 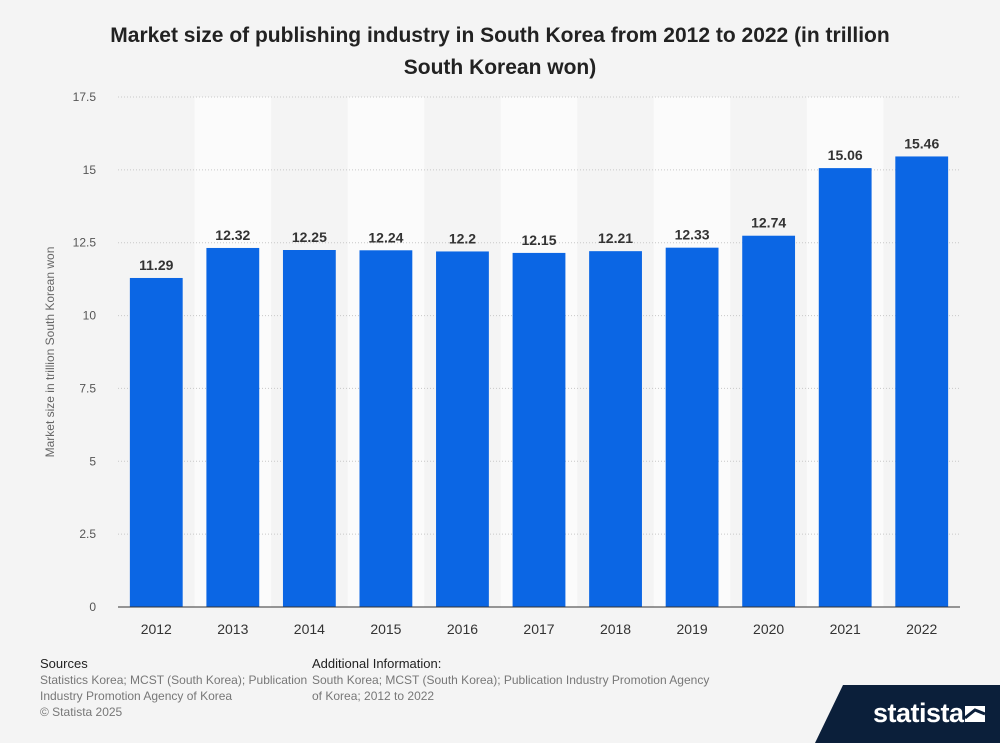 I want to click on y-tick-label: 7.5, so click(x=87, y=388).